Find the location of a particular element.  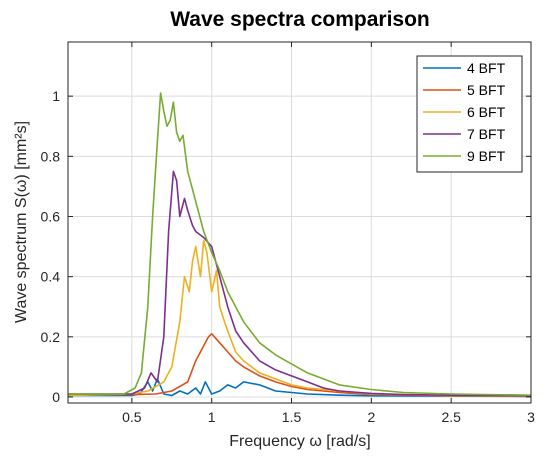

legend-box is located at coordinates (469, 114).